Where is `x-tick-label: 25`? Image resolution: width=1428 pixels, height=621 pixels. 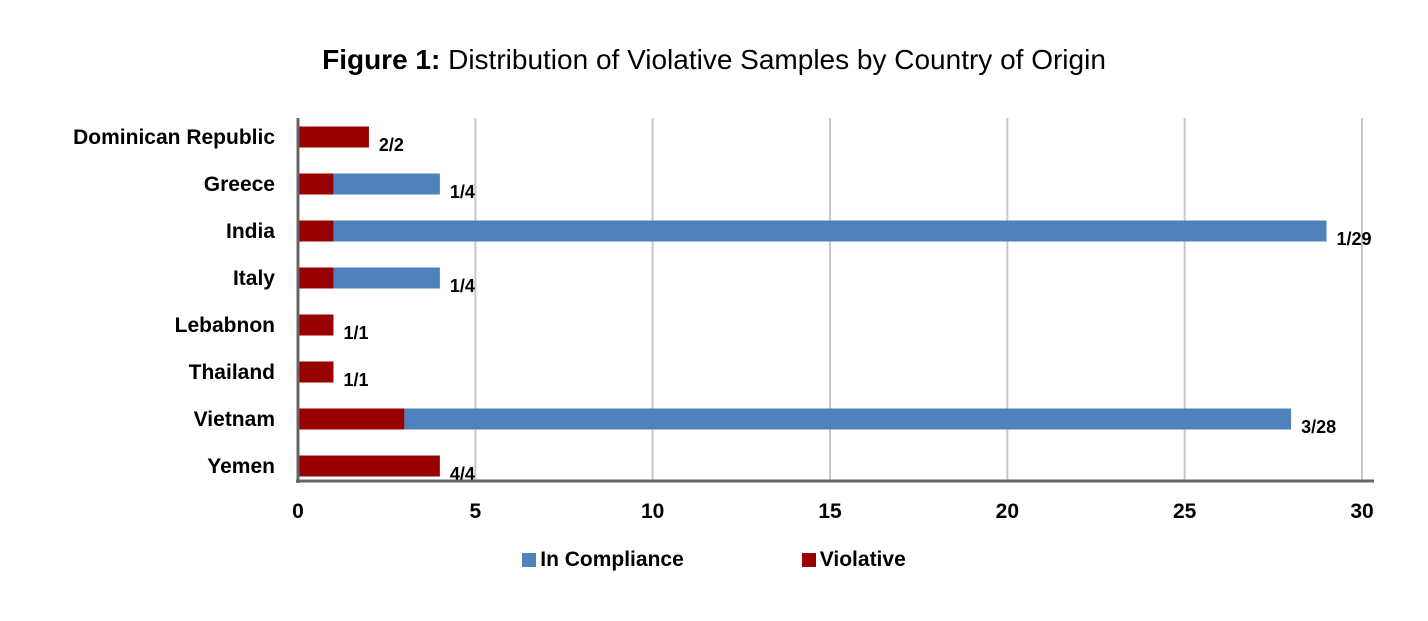
x-tick-label: 25 is located at coordinates (1185, 511).